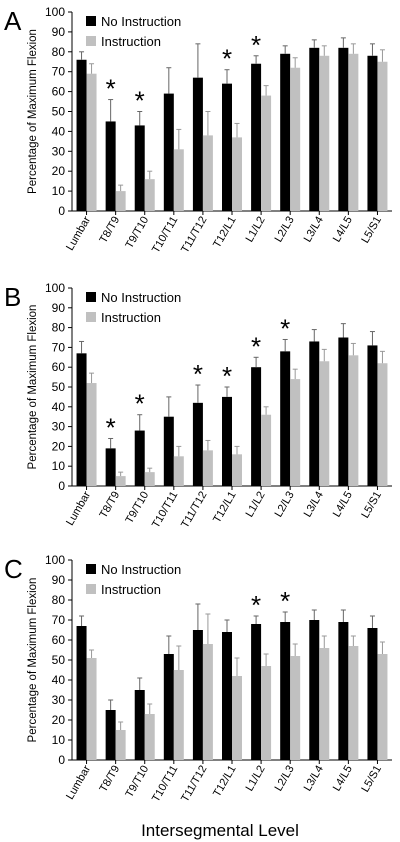  What do you see at coordinates (13, 569) in the screenshot?
I see `panel-label: C` at bounding box center [13, 569].